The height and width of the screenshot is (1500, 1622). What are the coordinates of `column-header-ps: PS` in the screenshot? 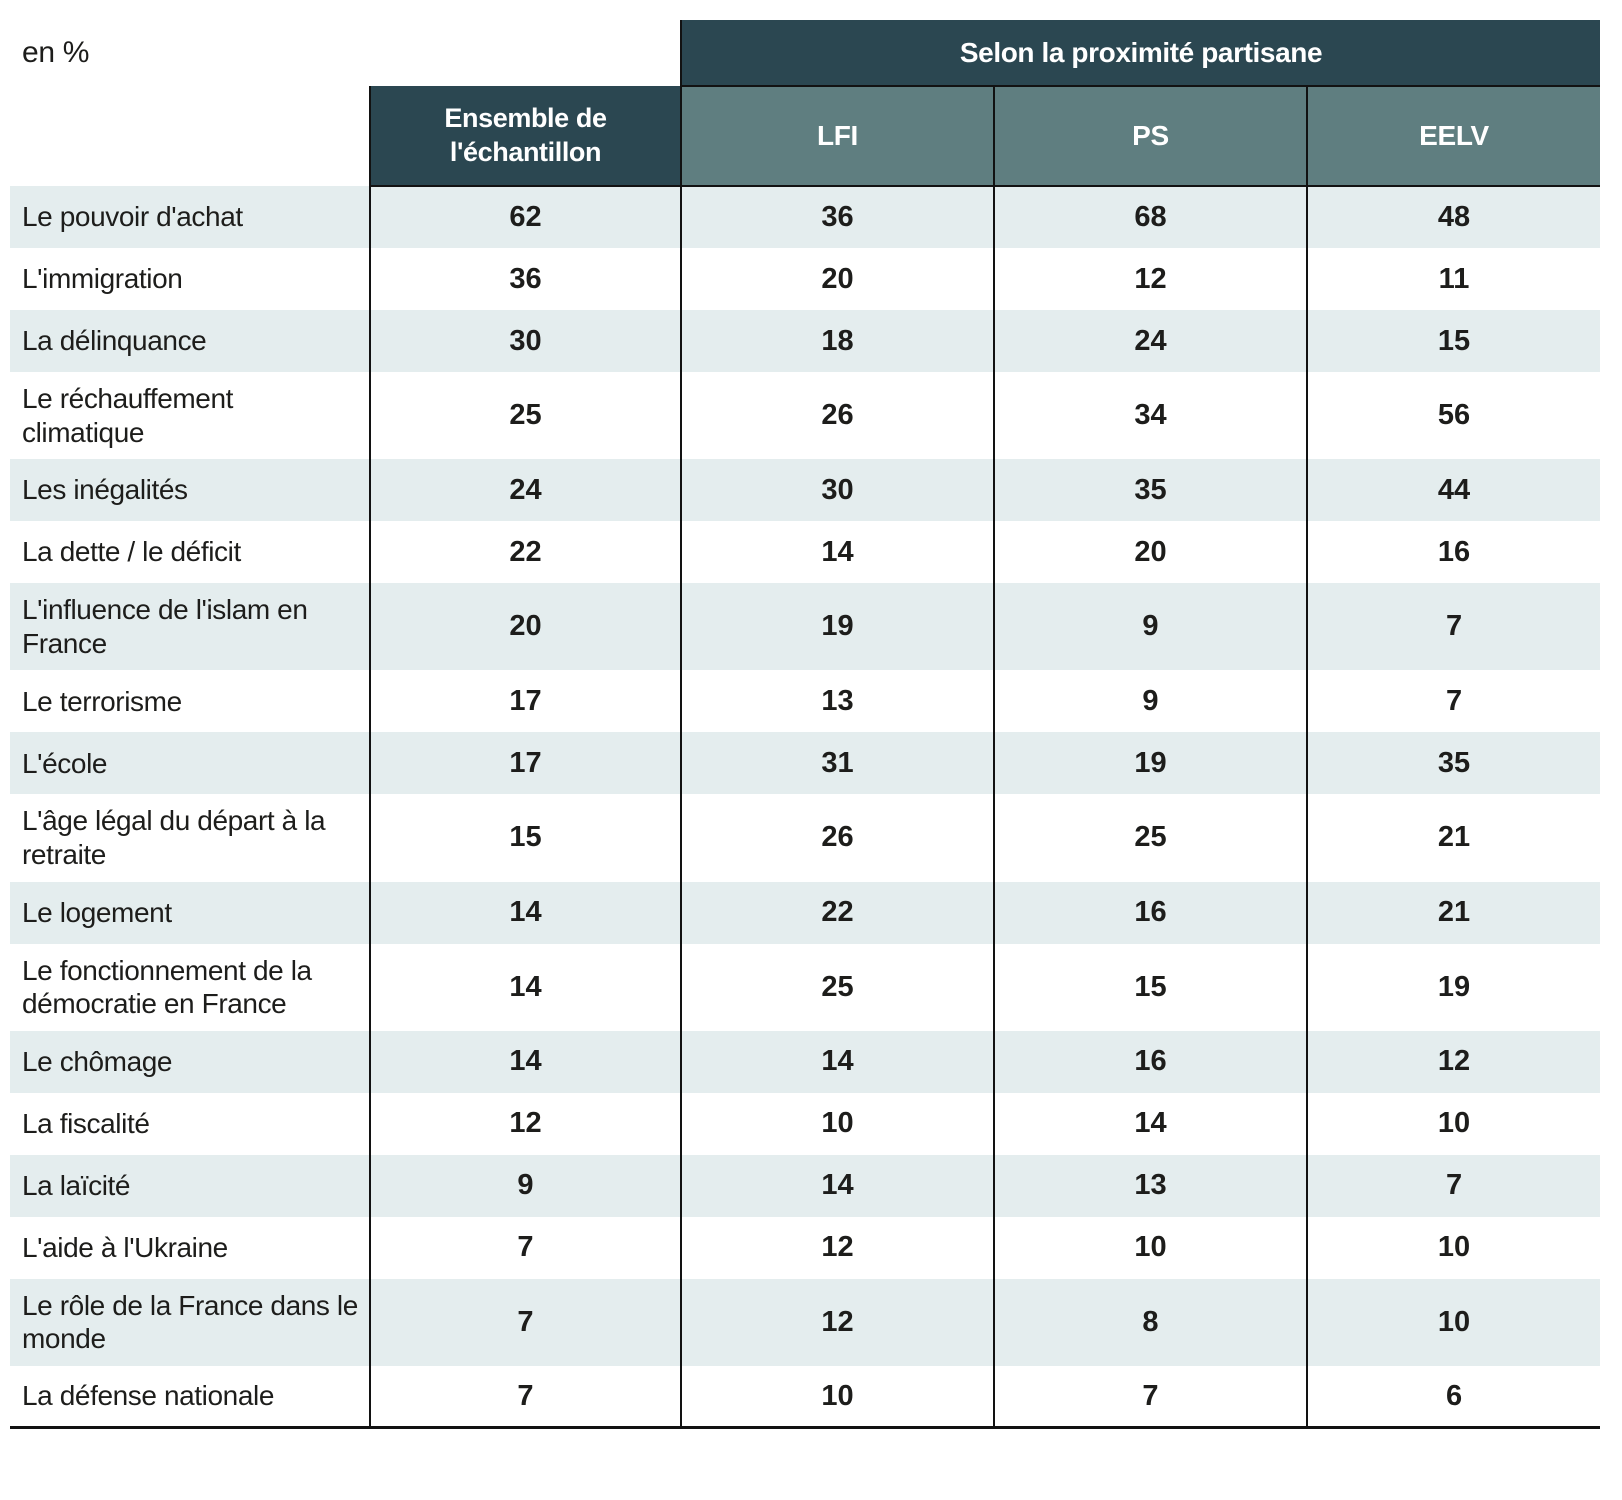 It's located at (1150, 136).